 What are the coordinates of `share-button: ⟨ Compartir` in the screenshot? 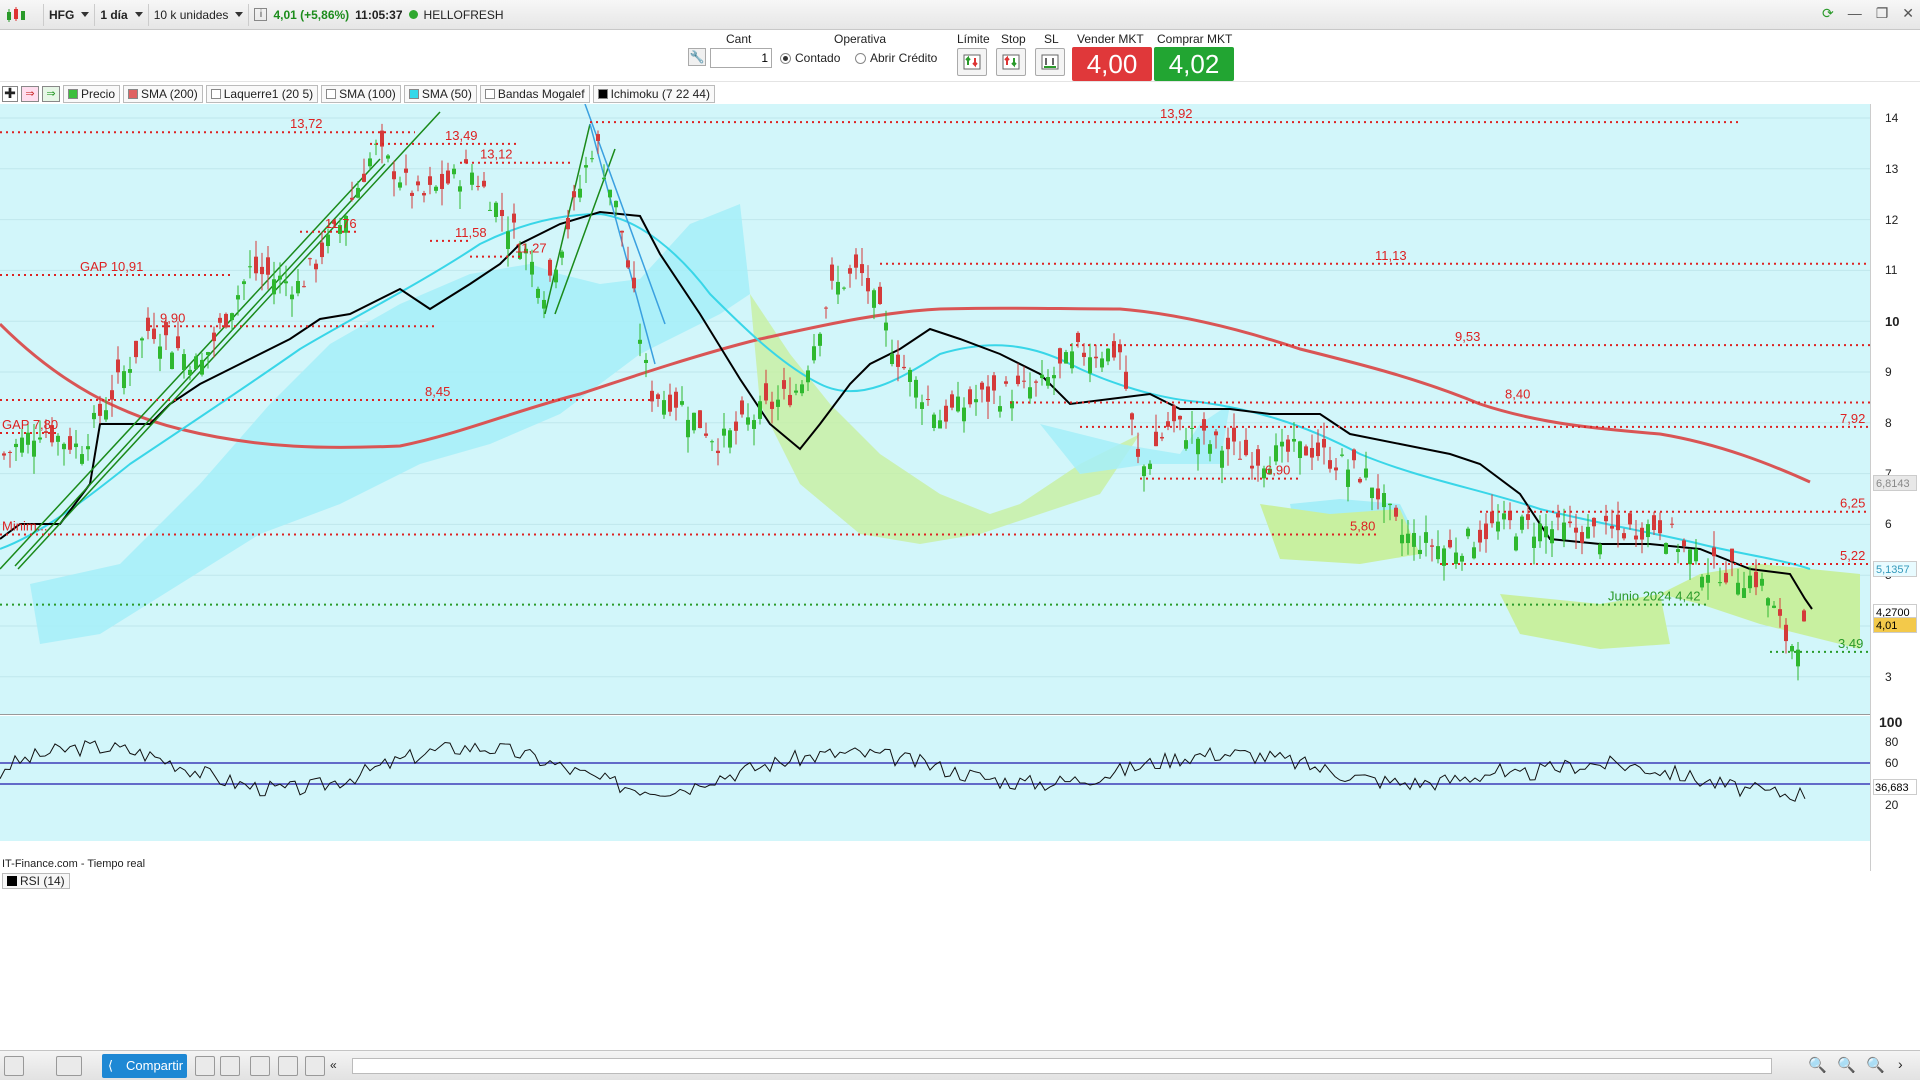 It's located at (144, 1066).